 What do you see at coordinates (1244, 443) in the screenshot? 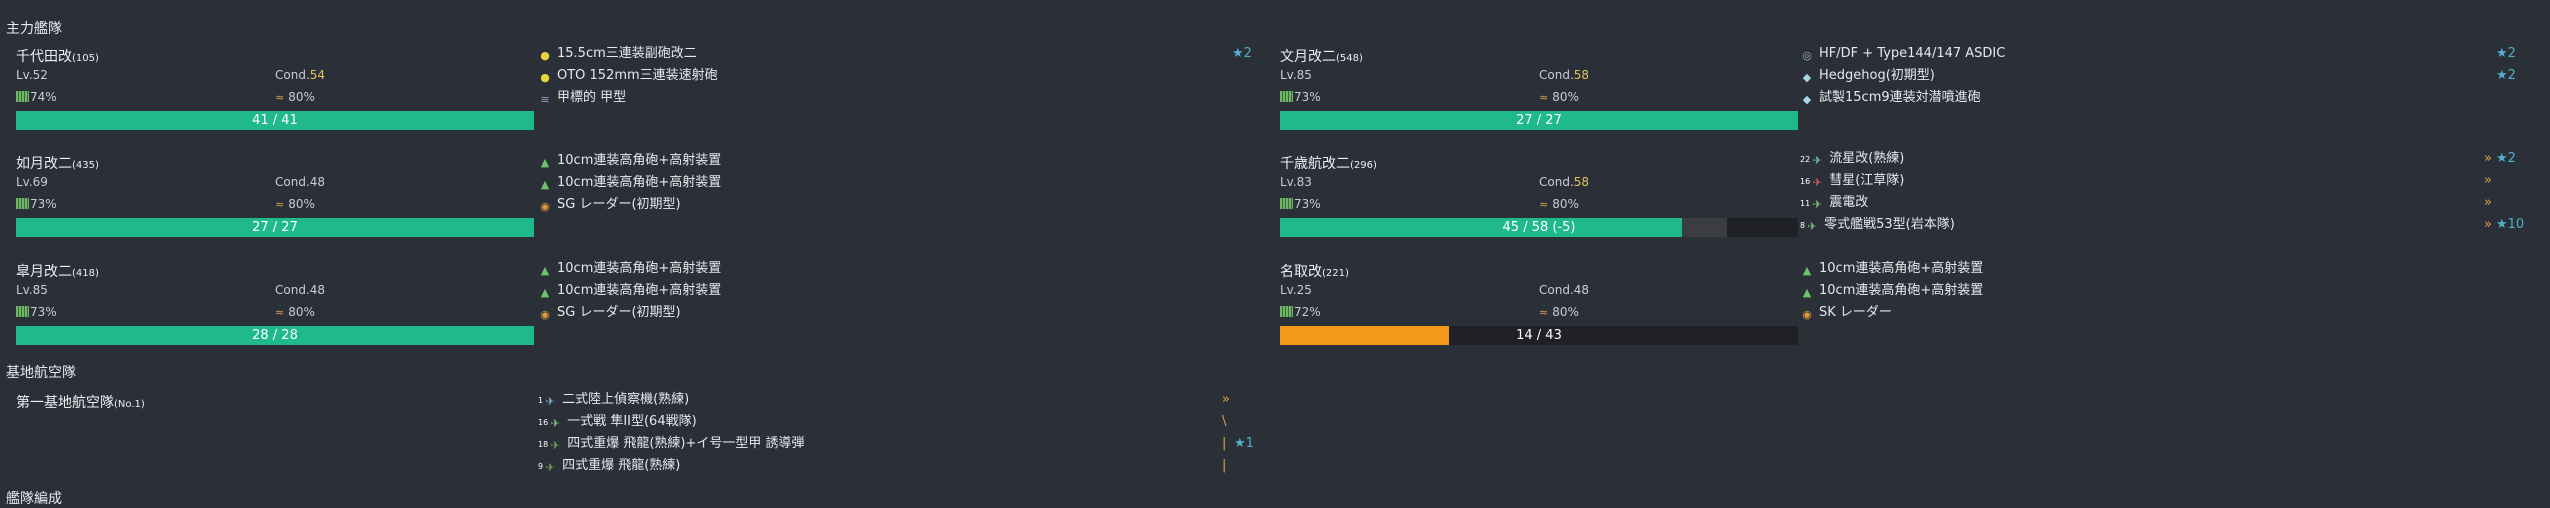
I see `improvement-star: ★1` at bounding box center [1244, 443].